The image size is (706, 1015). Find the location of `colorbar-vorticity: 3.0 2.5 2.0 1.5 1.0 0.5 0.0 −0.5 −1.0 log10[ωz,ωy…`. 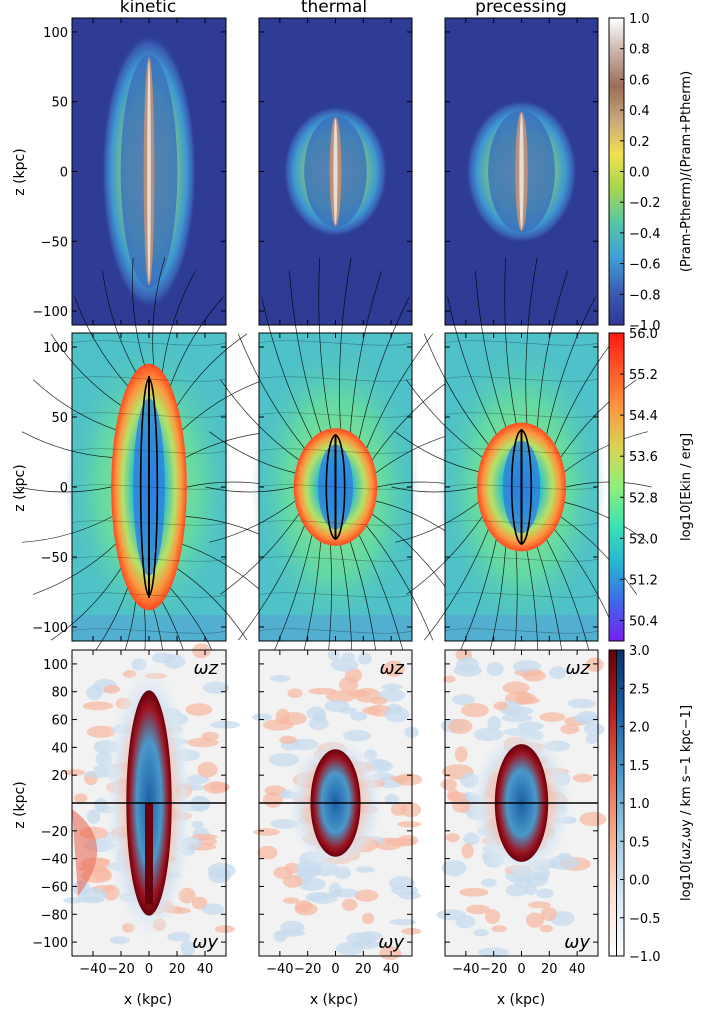

colorbar-vorticity: 3.0 2.5 2.0 1.5 1.0 0.5 0.0 −0.5 −1.0 log10[ωz,ωy… is located at coordinates (651, 804).